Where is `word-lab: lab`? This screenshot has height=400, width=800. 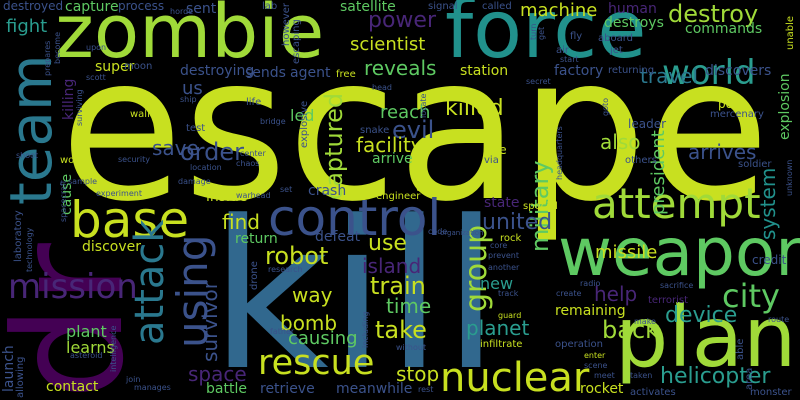
word-lab: lab is located at coordinates (270, 6).